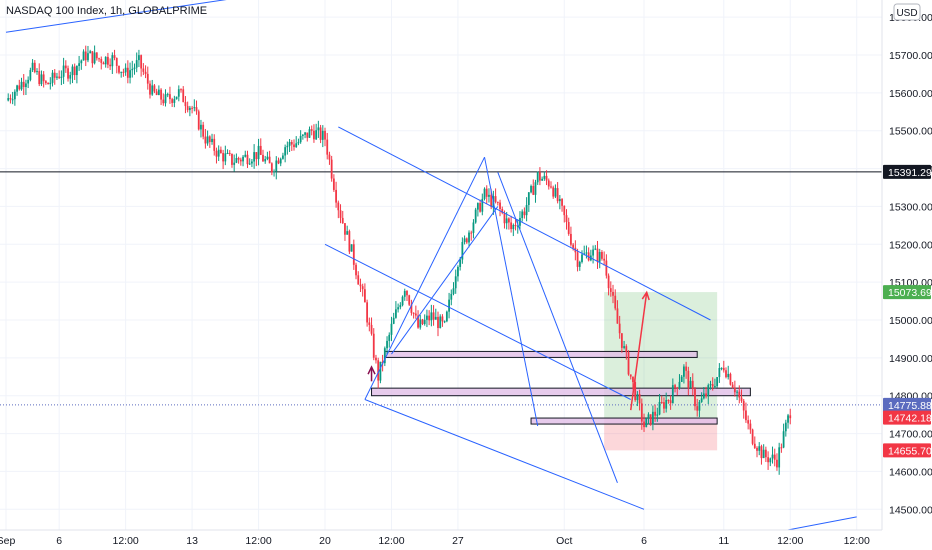  I want to click on price-tick-label: 15200.00, so click(910, 245).